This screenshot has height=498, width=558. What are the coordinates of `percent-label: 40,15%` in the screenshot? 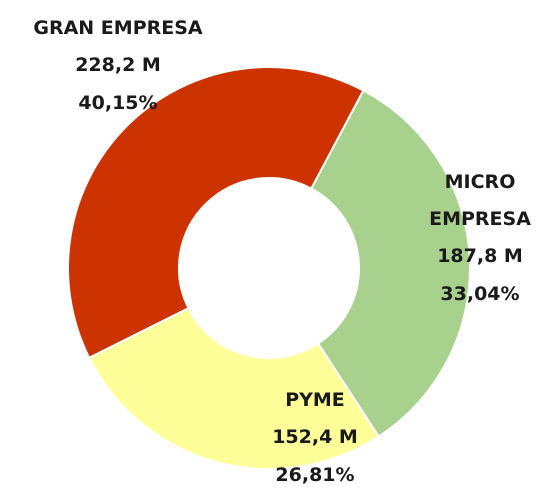 It's located at (118, 103).